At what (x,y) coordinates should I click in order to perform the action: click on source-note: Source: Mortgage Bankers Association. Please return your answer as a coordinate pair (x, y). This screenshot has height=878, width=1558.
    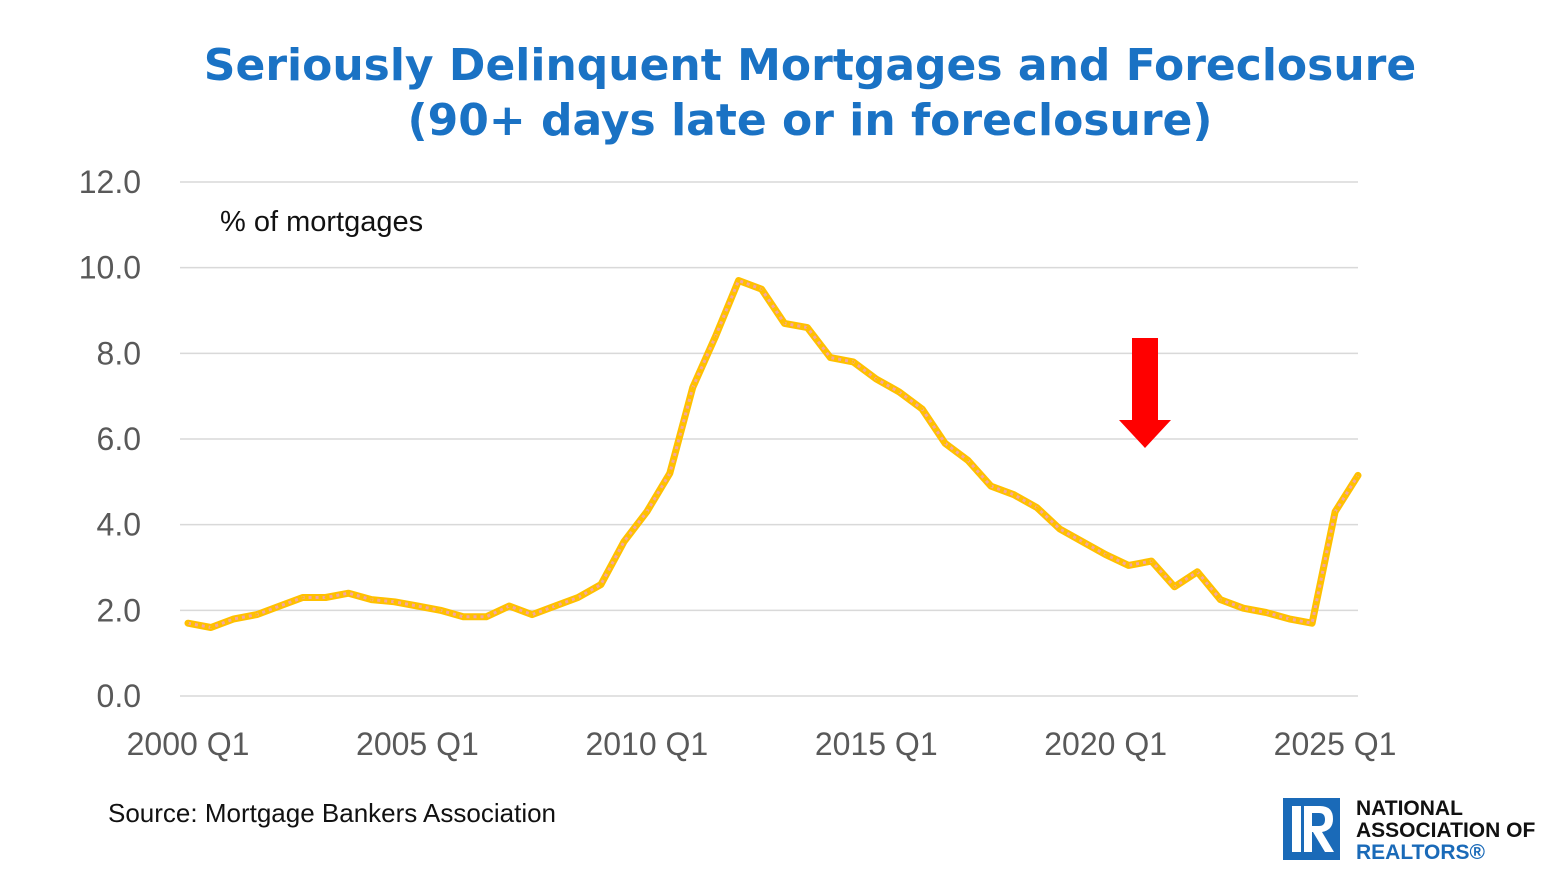
    Looking at the image, I should click on (332, 813).